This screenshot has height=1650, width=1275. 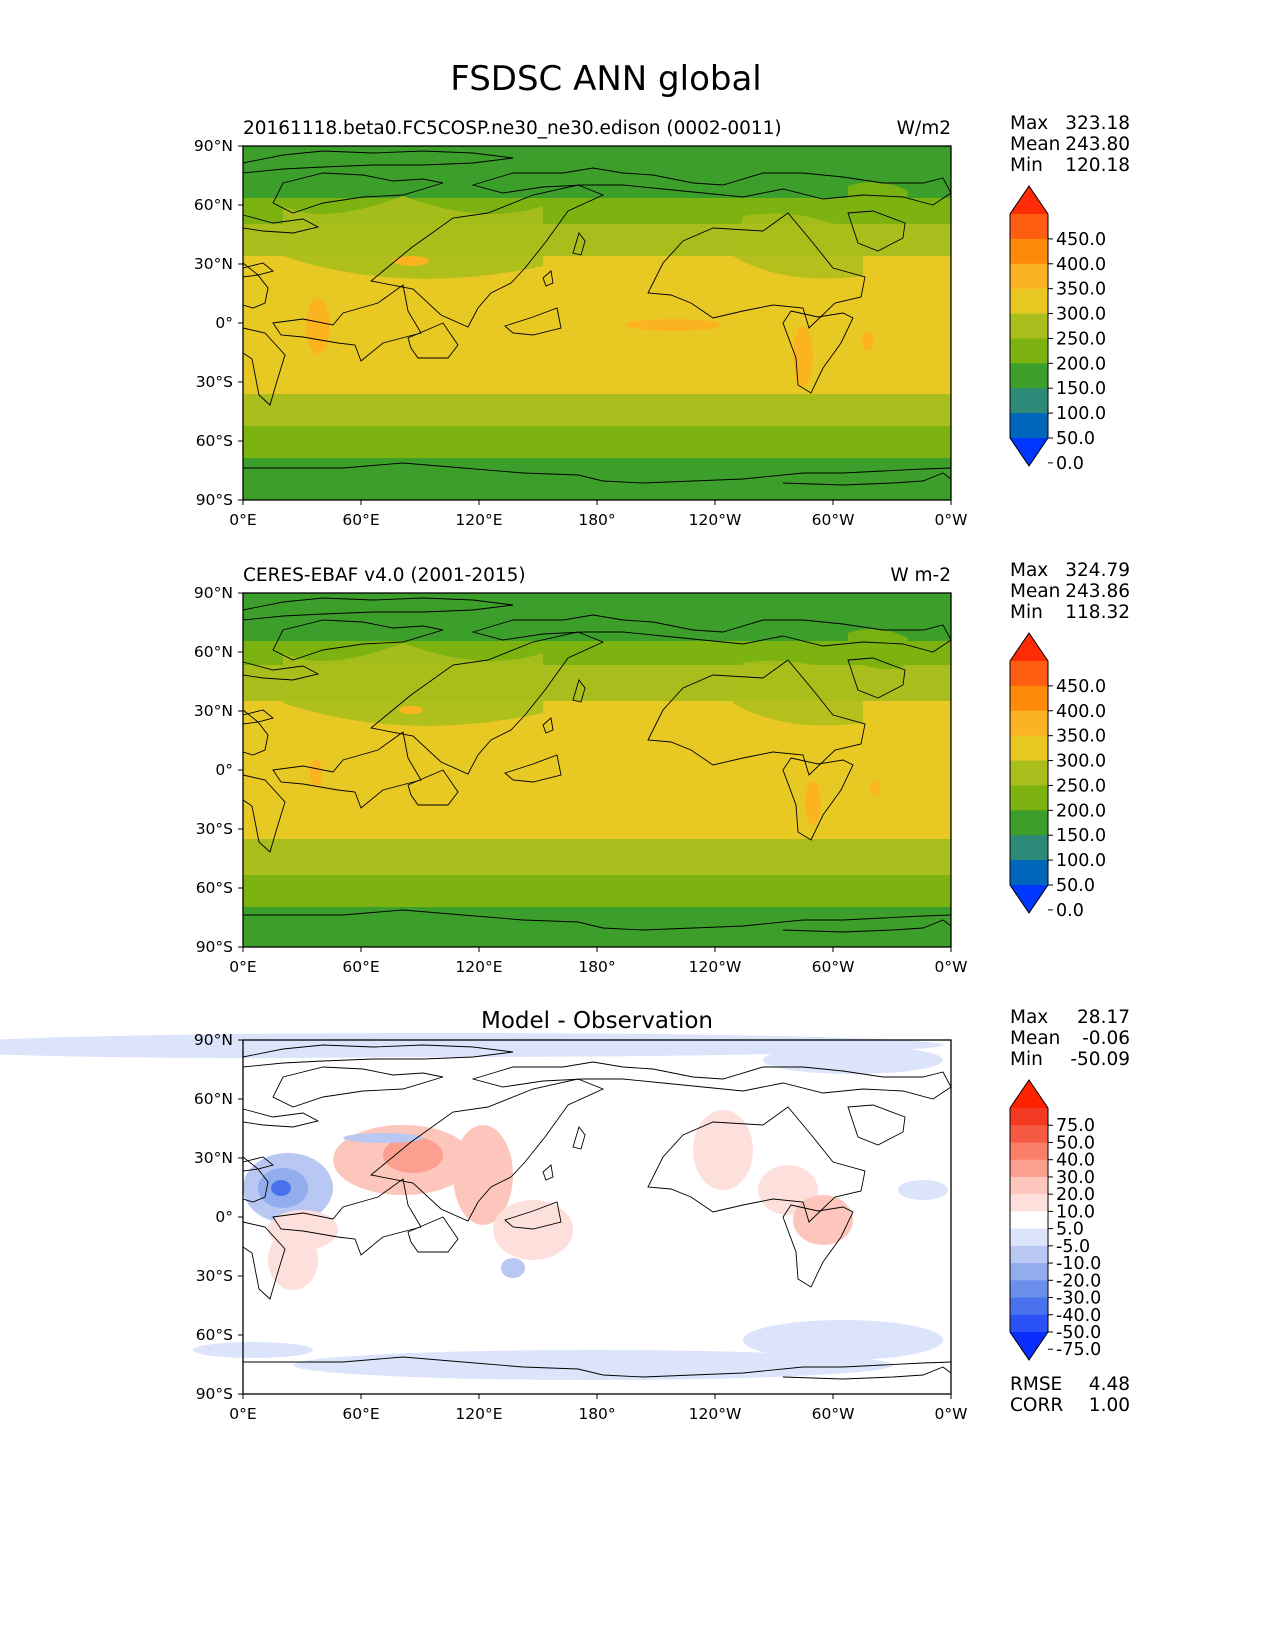 What do you see at coordinates (1029, 200) in the screenshot?
I see `colorbar-extend-max` at bounding box center [1029, 200].